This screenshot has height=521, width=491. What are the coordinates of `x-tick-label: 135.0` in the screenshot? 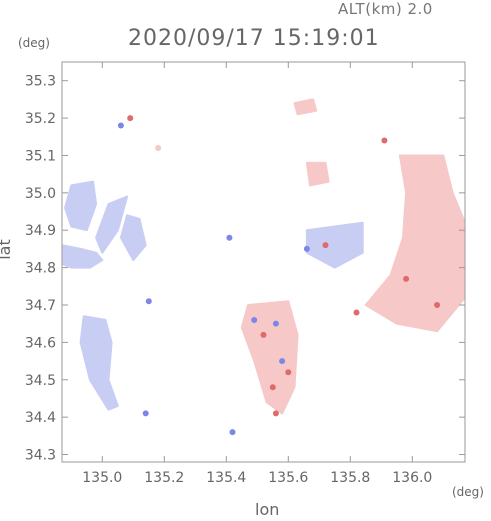 It's located at (102, 478).